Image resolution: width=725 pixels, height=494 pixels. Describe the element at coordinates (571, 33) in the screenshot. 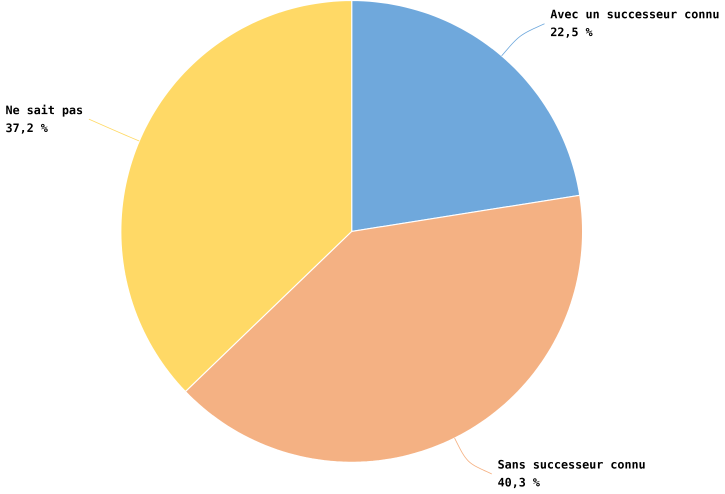

I see `data-label: 22,5 %` at that location.